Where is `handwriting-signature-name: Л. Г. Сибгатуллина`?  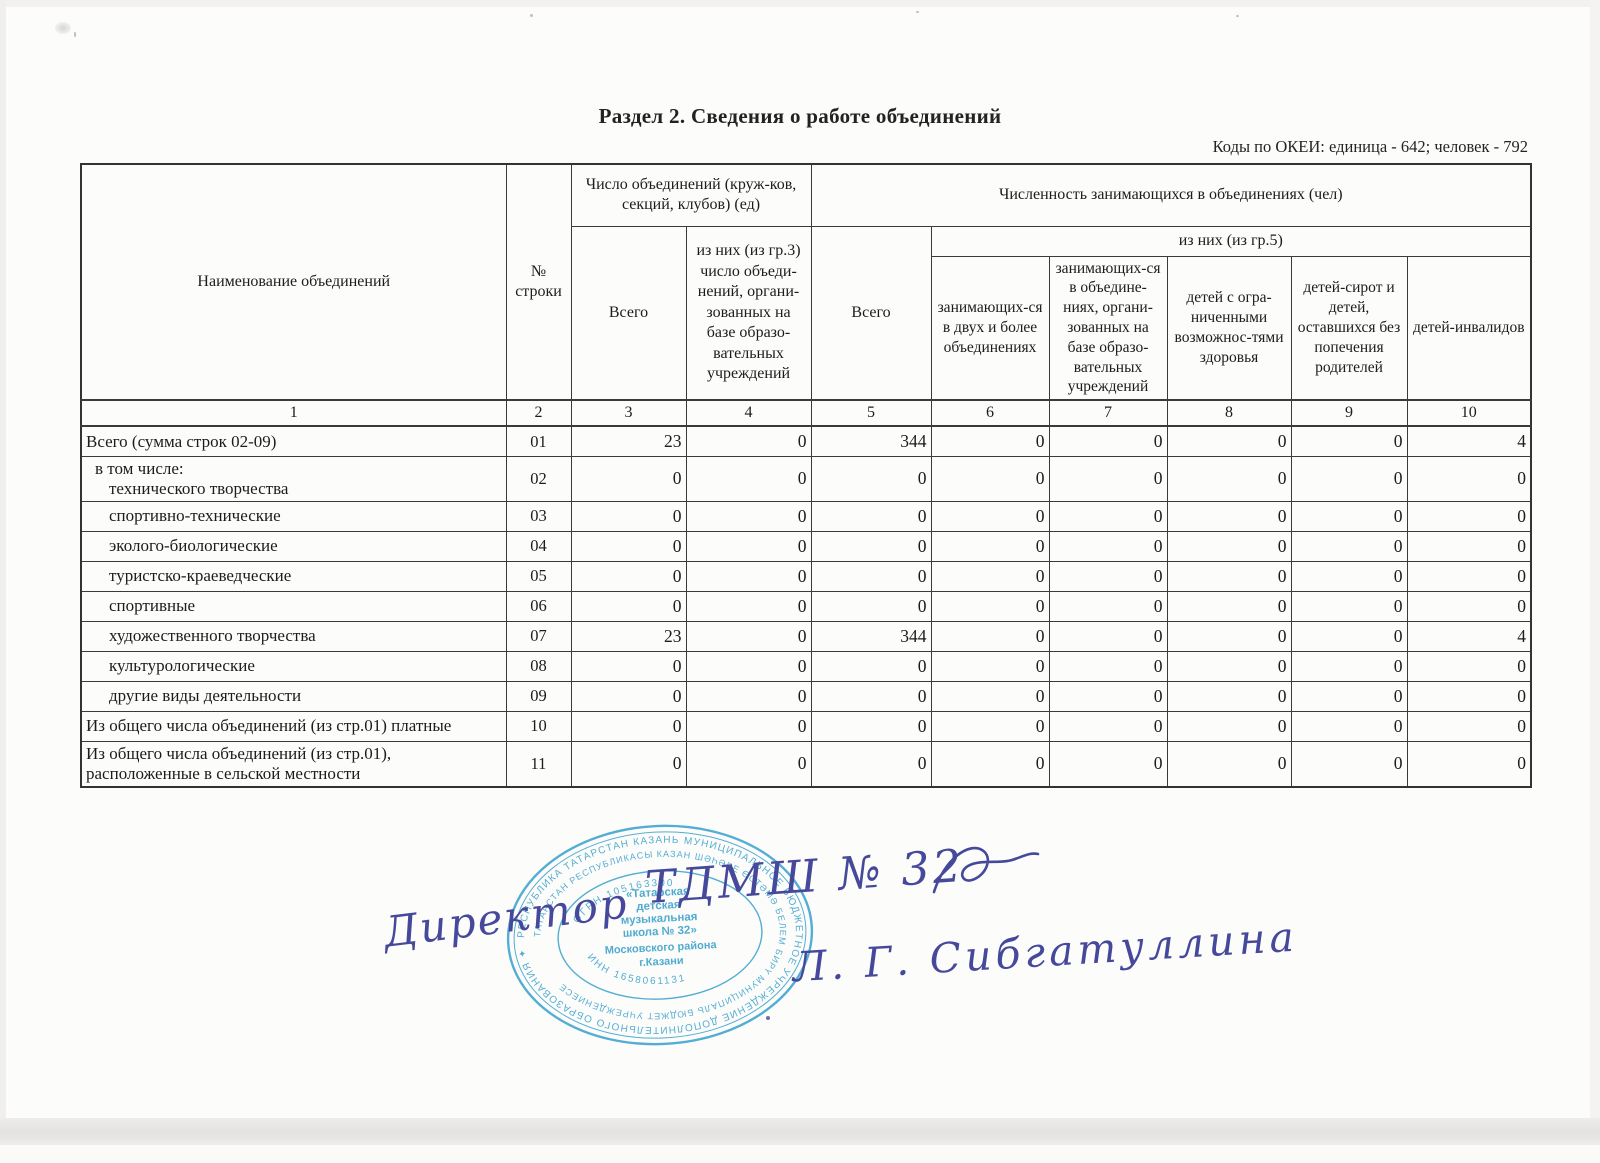
handwriting-signature-name: Л. Г. Сибгатуллина is located at coordinates (1045, 952).